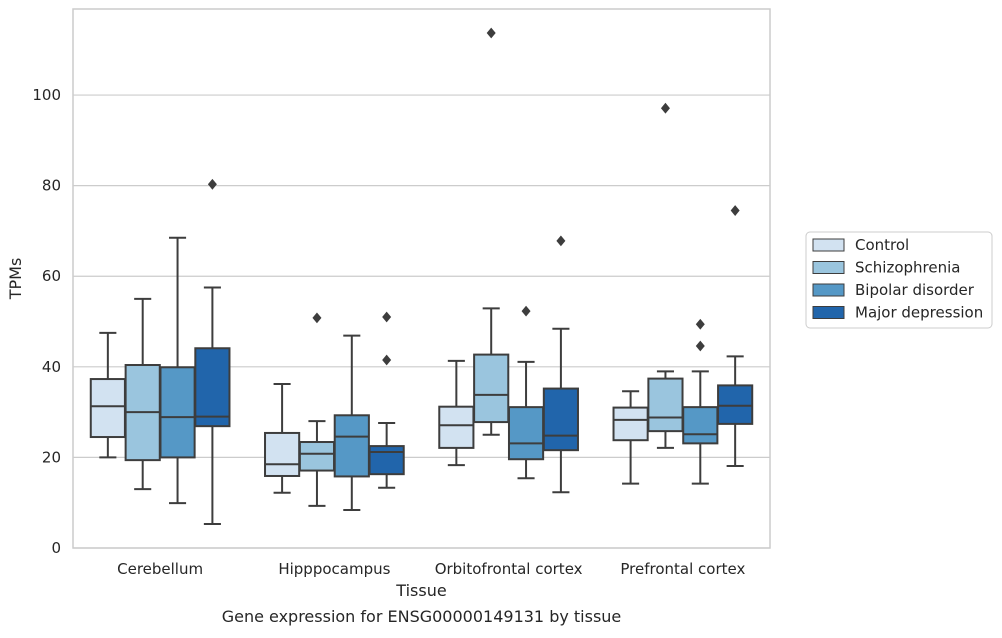 This screenshot has height=638, width=1002. Describe the element at coordinates (882, 245) in the screenshot. I see `legend-entry-label: Control` at that location.